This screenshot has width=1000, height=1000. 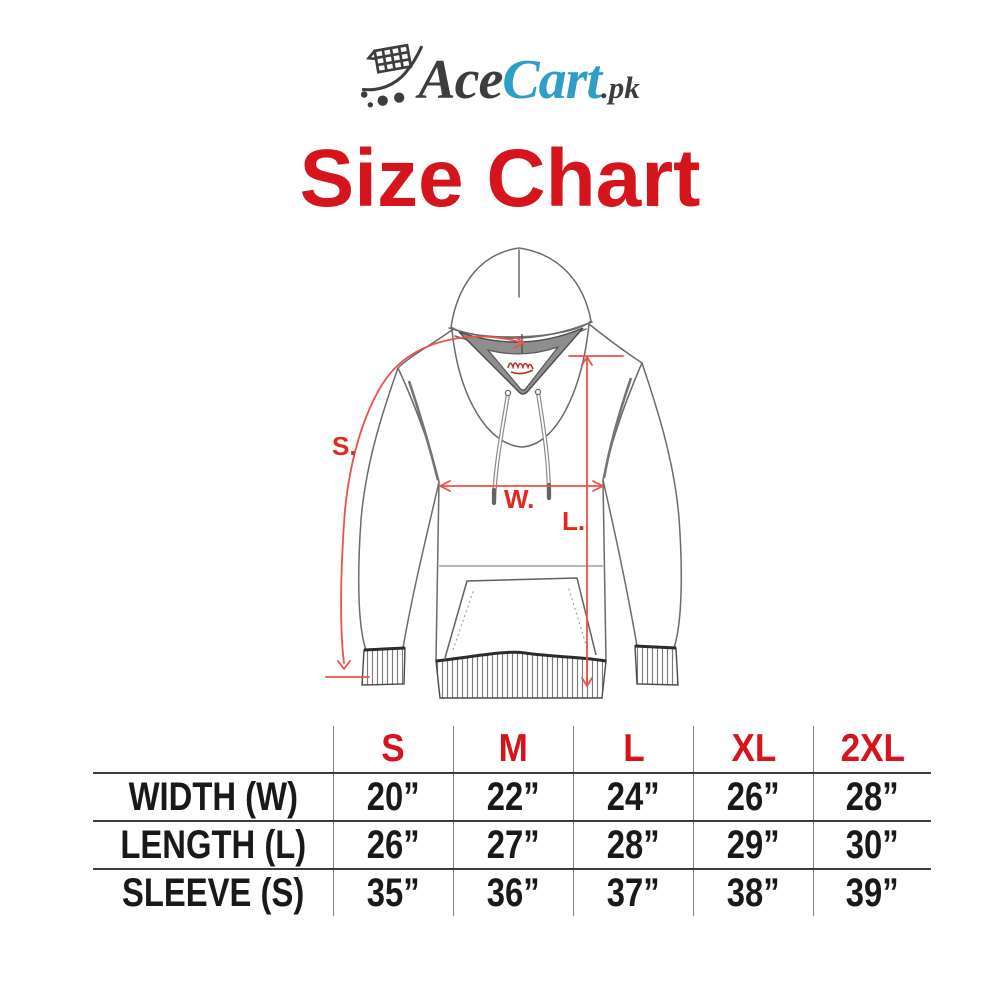 I want to click on value-cell: 29”, so click(x=753, y=845).